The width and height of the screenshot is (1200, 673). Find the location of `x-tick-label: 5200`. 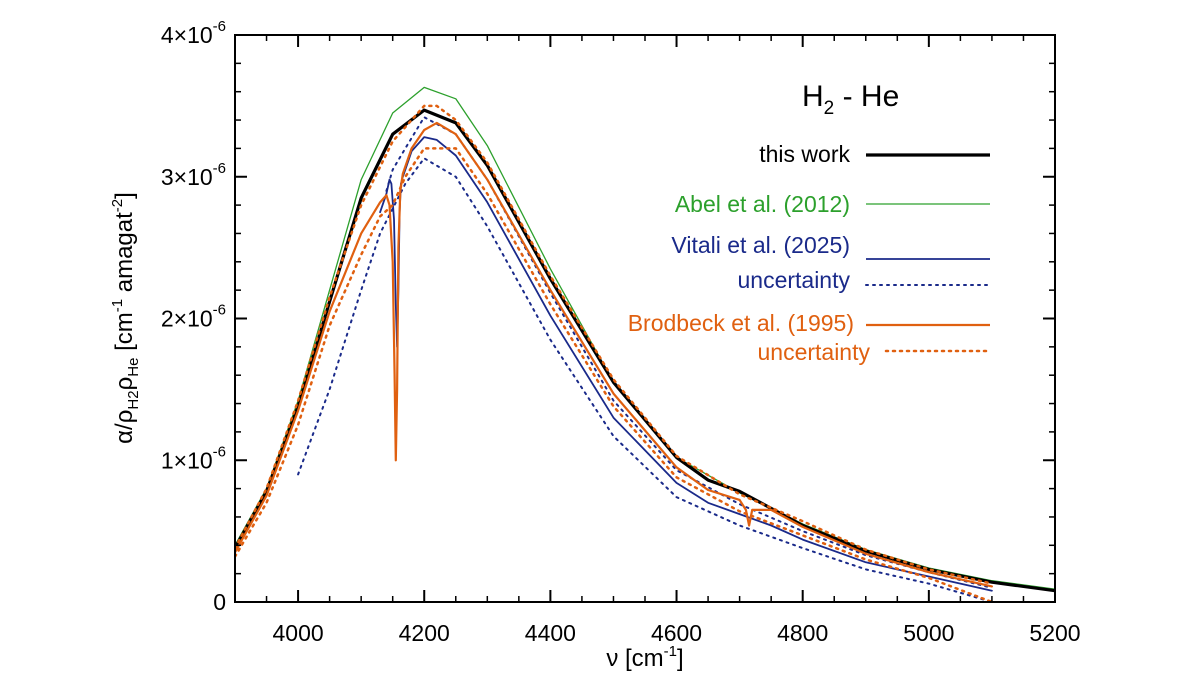

x-tick-label: 5200 is located at coordinates (1054, 633).